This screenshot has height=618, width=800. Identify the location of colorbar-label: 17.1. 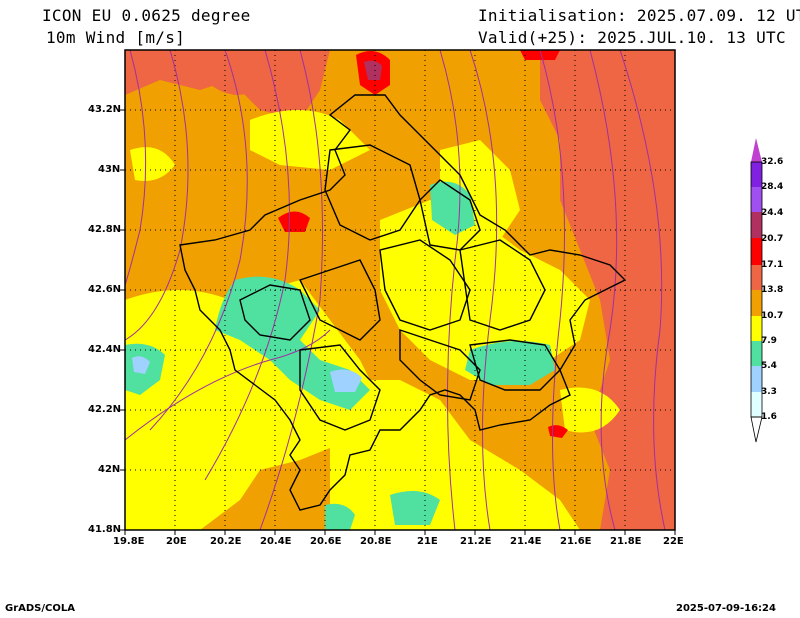
(772, 265).